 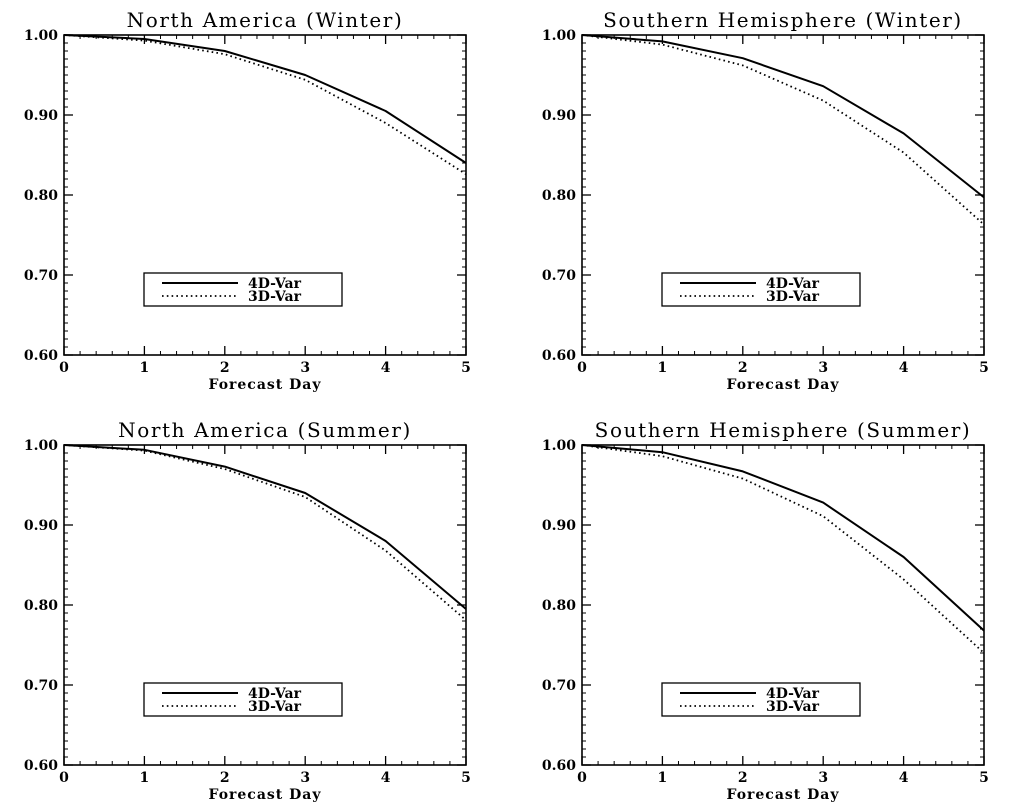 What do you see at coordinates (783, 20) in the screenshot?
I see `chart-title: Southern Hemisphere (Winter)` at bounding box center [783, 20].